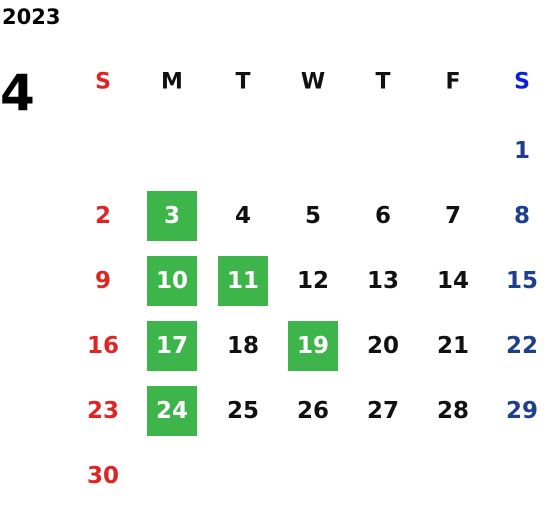 Image resolution: width=548 pixels, height=507 pixels. What do you see at coordinates (522, 281) in the screenshot?
I see `day-number: 15` at bounding box center [522, 281].